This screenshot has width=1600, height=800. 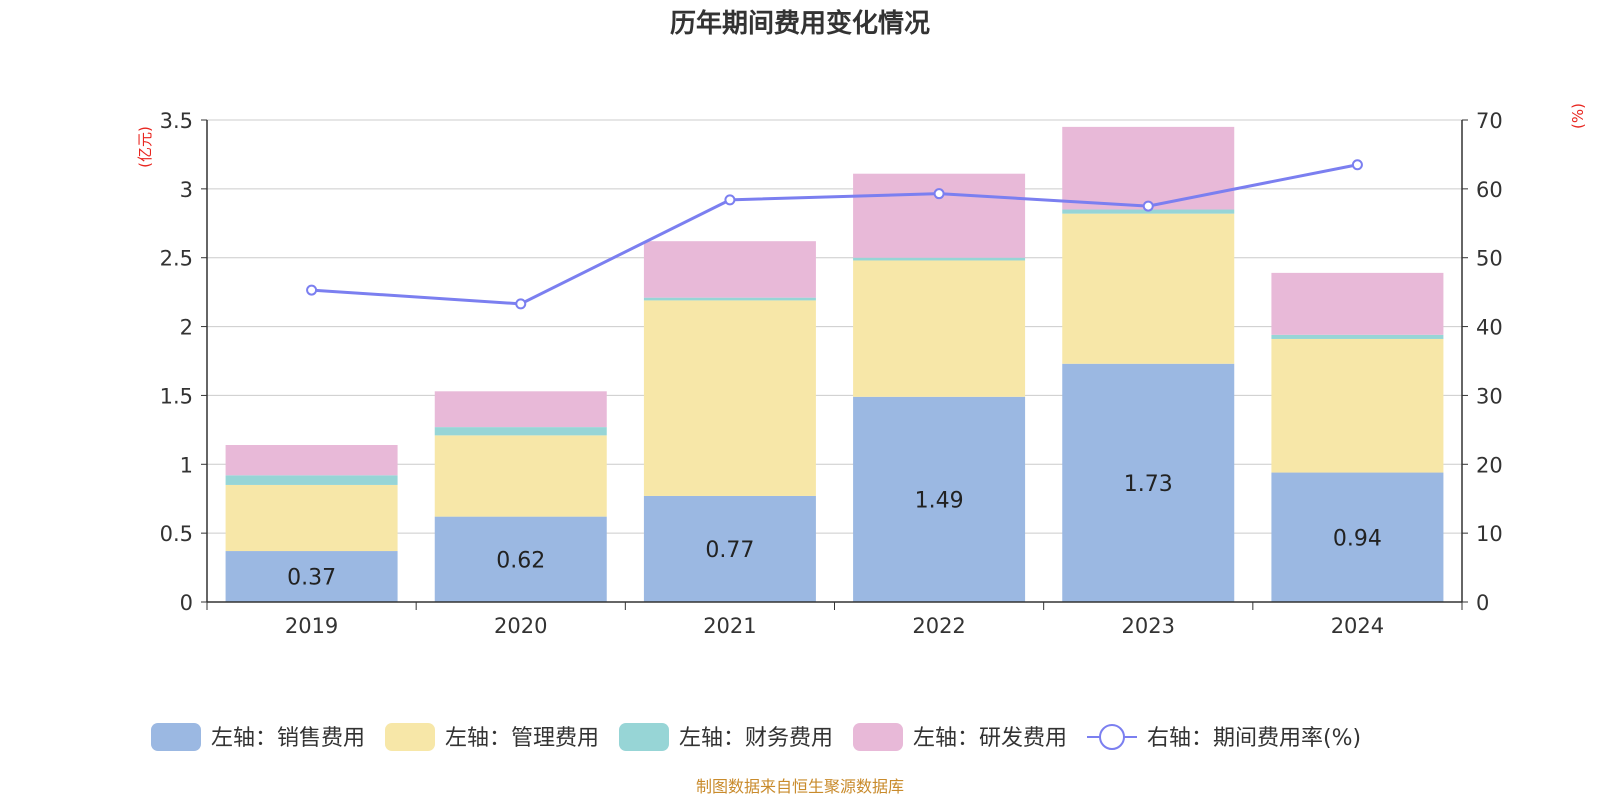 I want to click on x-axis-tick-label: 2020, so click(x=520, y=626).